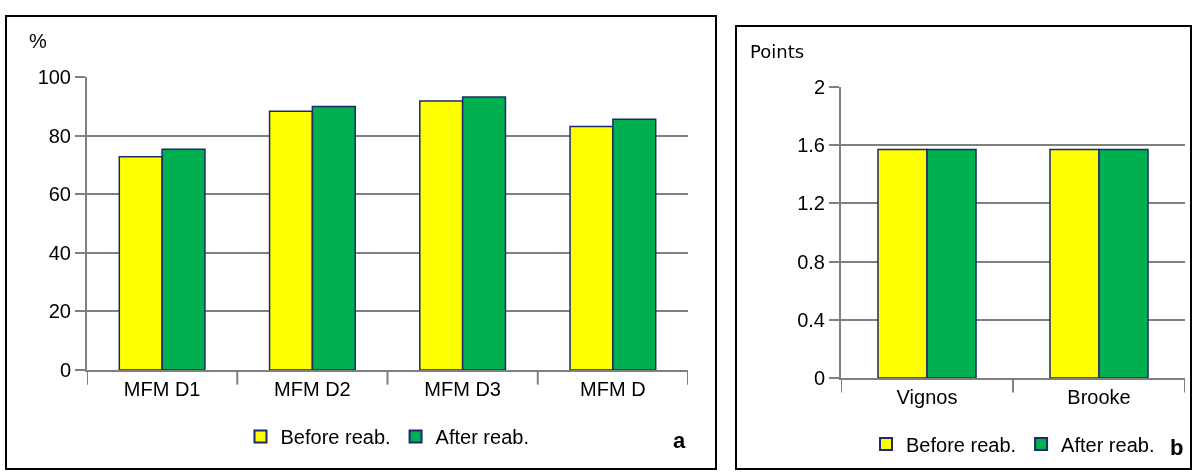 The width and height of the screenshot is (1195, 473). What do you see at coordinates (59, 252) in the screenshot?
I see `y-tick-label: 40` at bounding box center [59, 252].